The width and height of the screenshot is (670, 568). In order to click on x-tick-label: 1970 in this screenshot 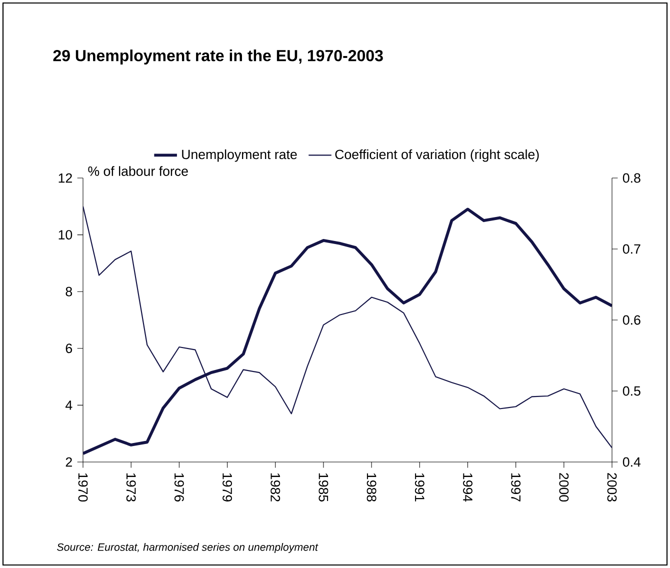, I will do `click(83, 487)`.